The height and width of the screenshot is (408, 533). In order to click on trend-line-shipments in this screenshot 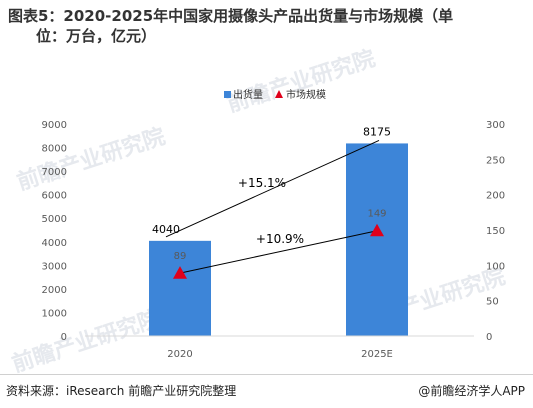, I will do `click(272, 188)`.